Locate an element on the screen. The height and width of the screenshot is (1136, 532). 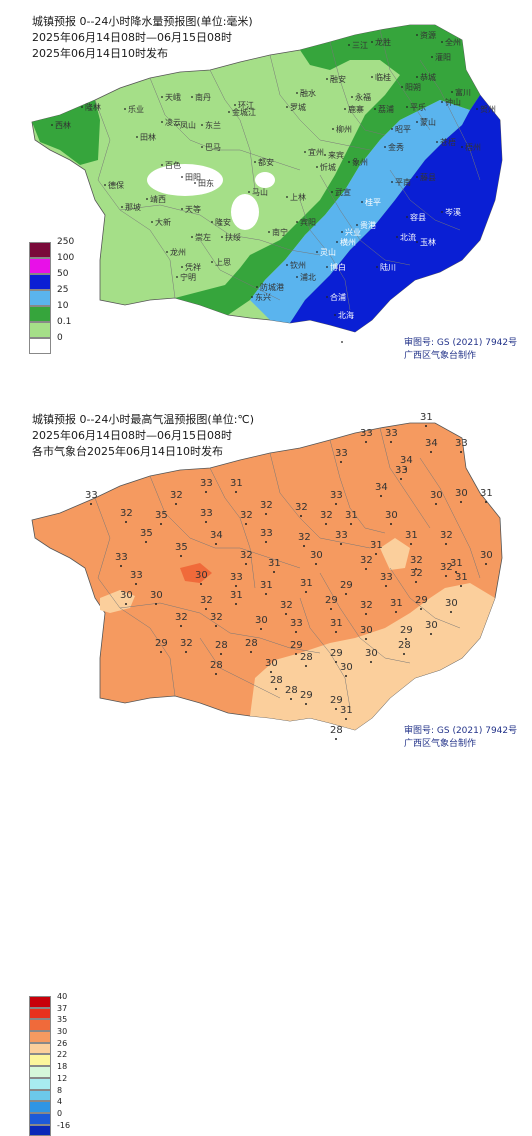
city-label: 鹿寨 is located at coordinates (356, 109).